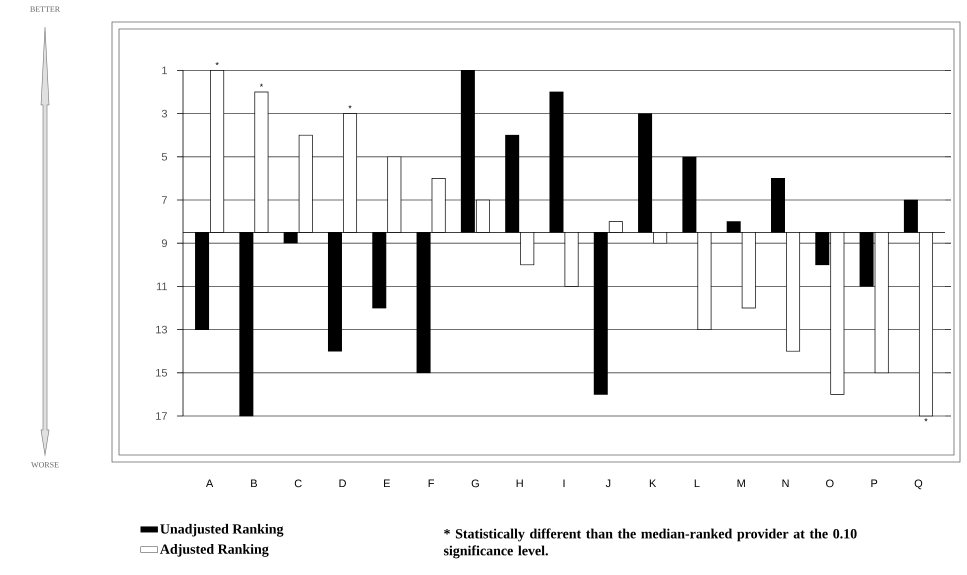 This screenshot has height=575, width=967. I want to click on y-tick-label: 13, so click(162, 330).